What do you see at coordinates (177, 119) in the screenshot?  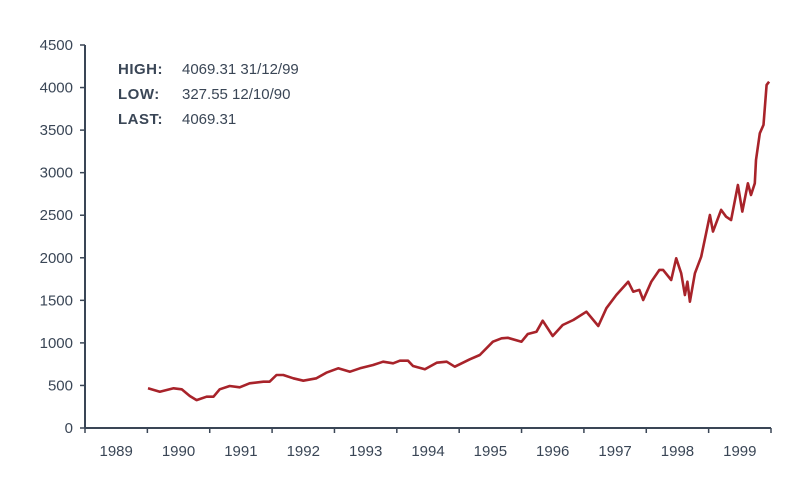 I see `annotation-last: LAST: 4069.31` at bounding box center [177, 119].